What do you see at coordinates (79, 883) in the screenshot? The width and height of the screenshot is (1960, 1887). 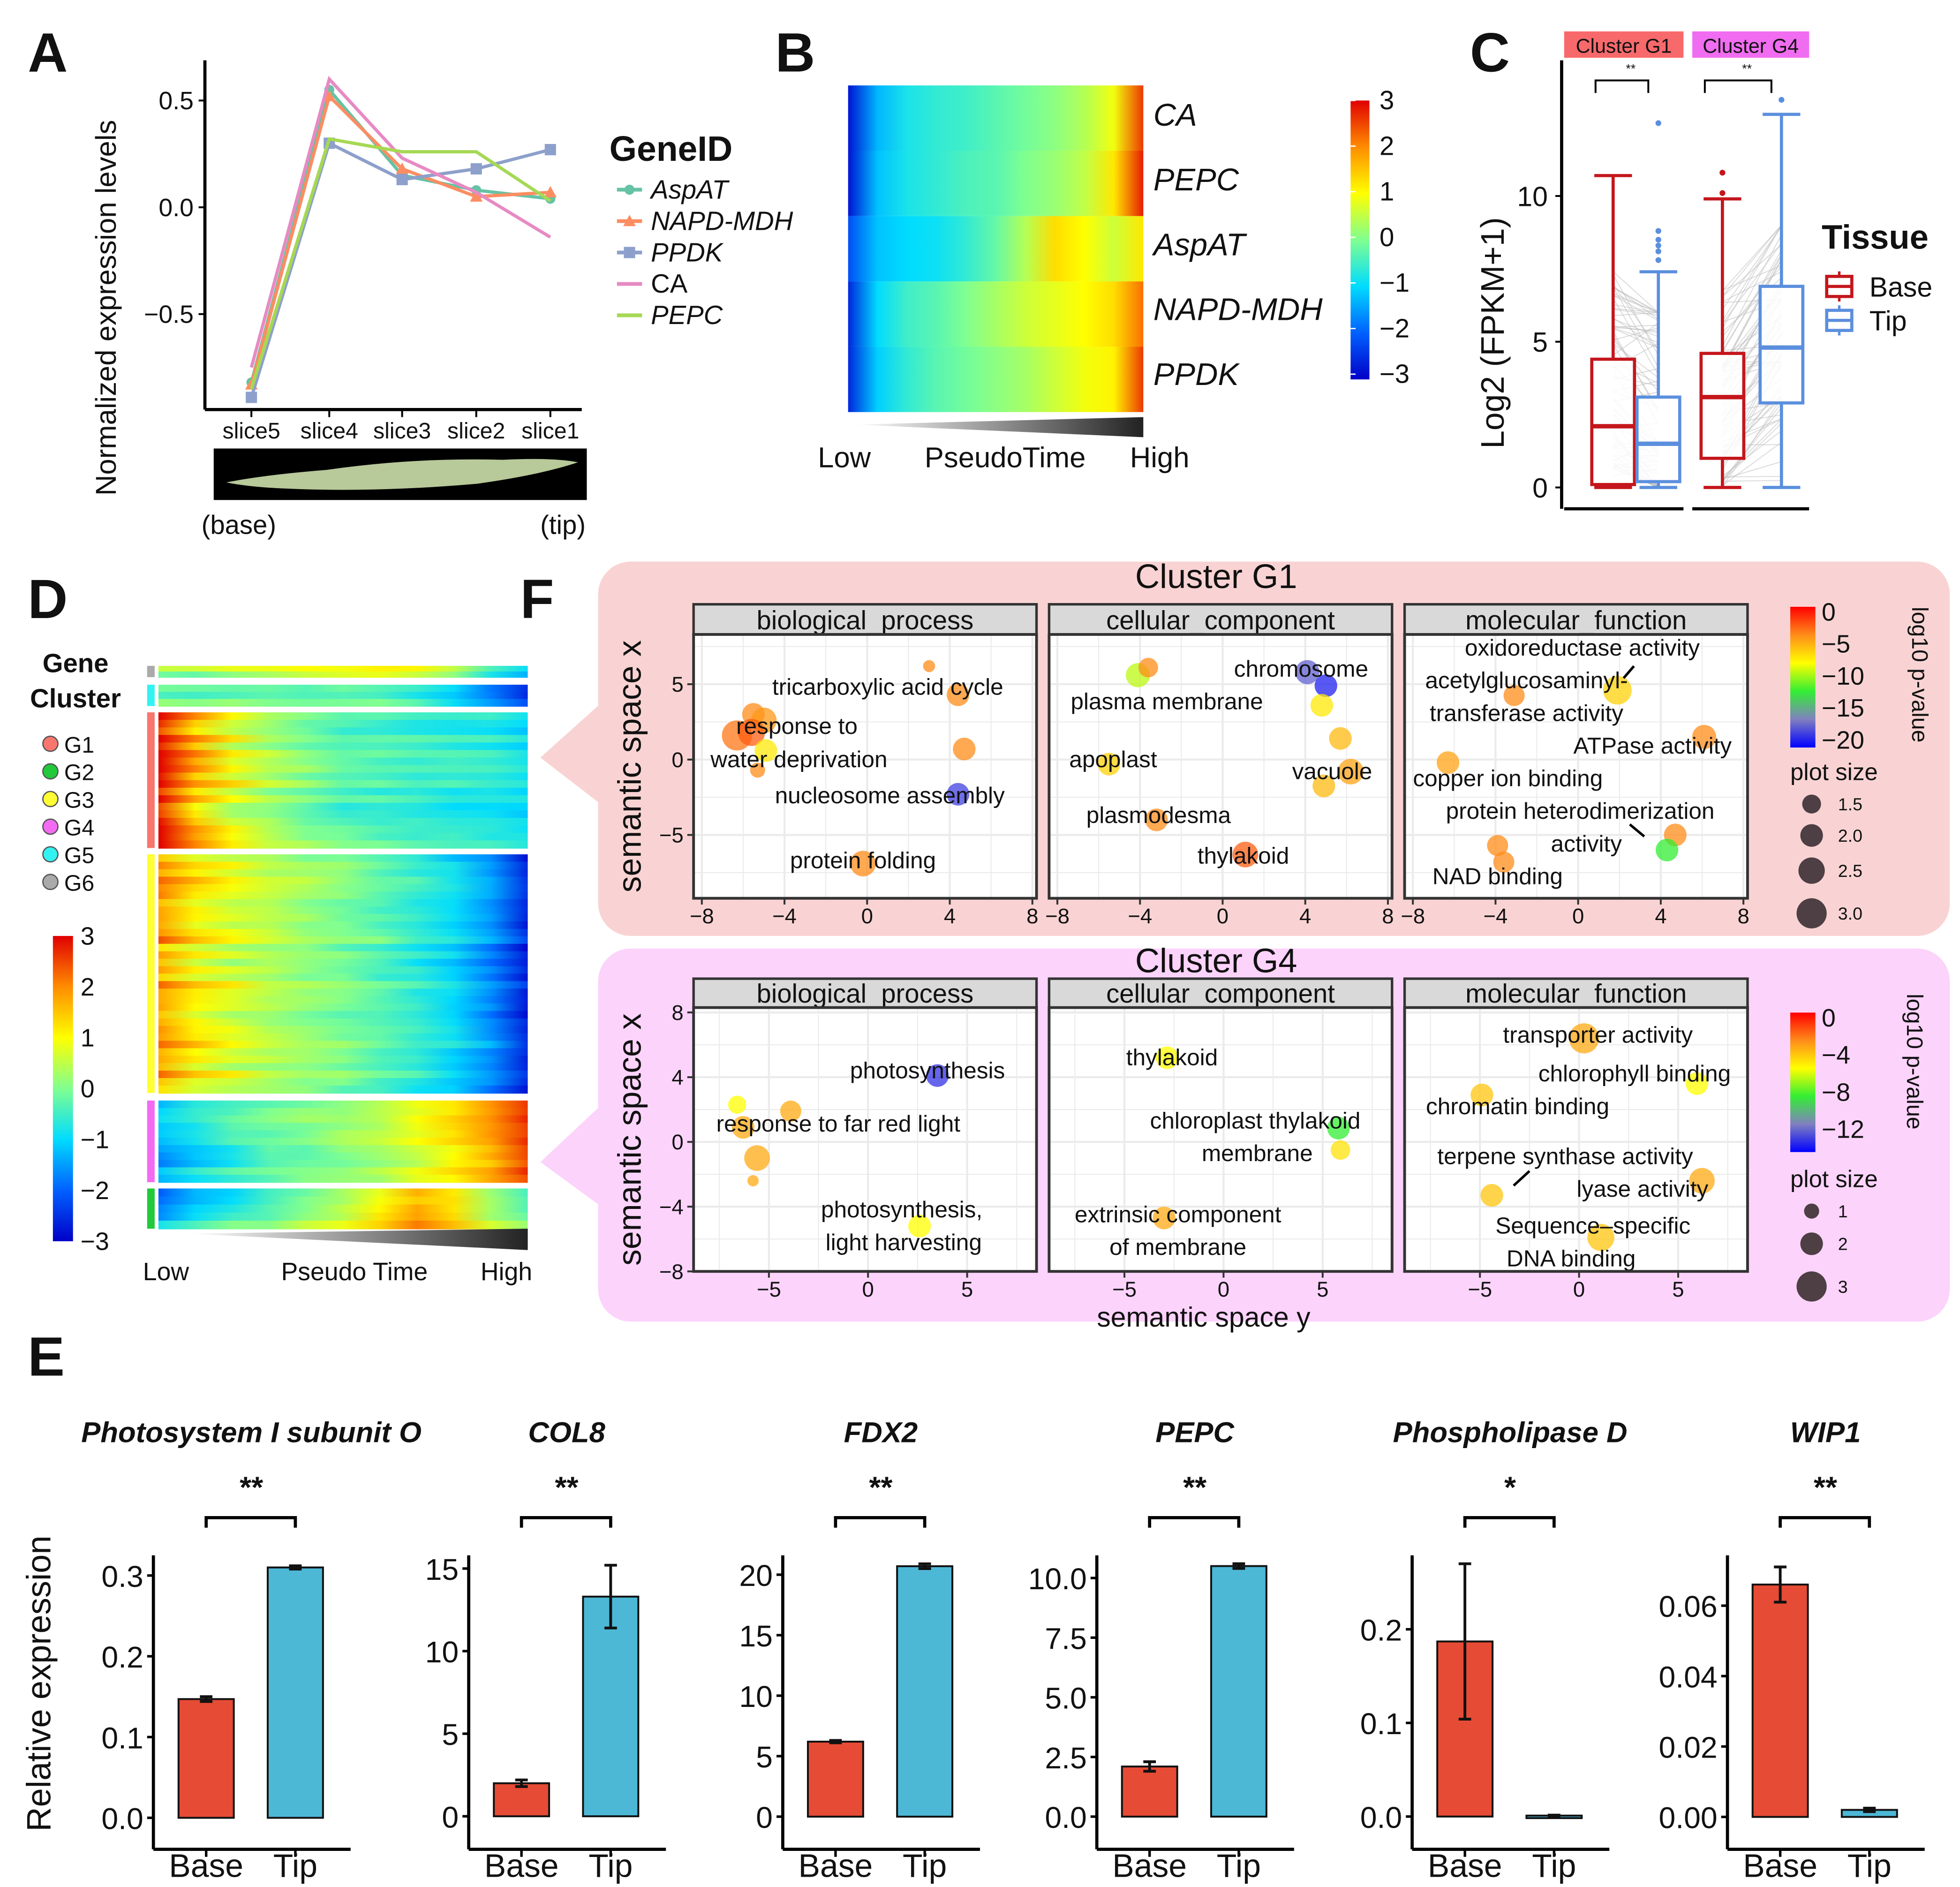 I see `legend-label: G6` at bounding box center [79, 883].